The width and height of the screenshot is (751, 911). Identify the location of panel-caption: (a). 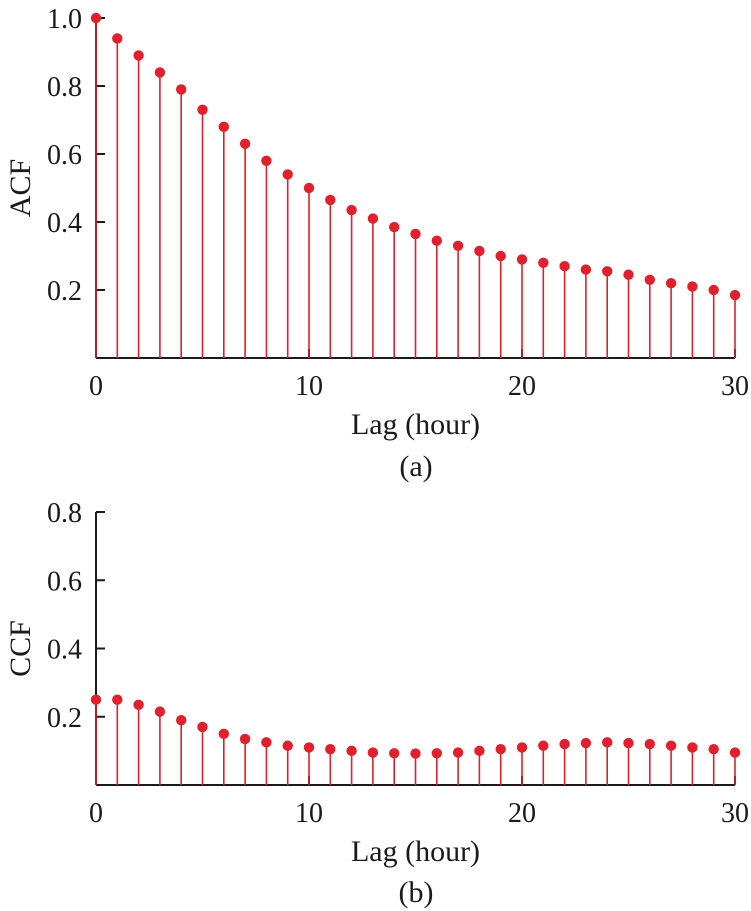
(415, 466).